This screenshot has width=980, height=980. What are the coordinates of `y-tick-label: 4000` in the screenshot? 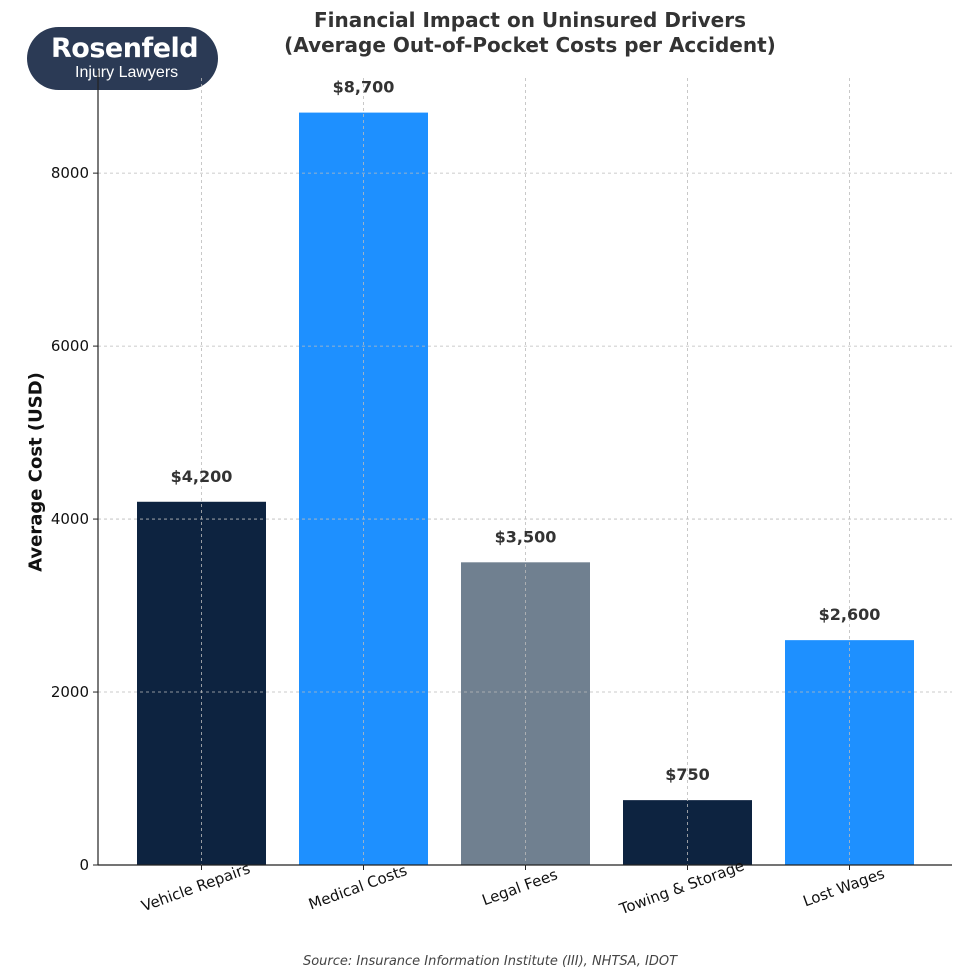 It's located at (70, 519).